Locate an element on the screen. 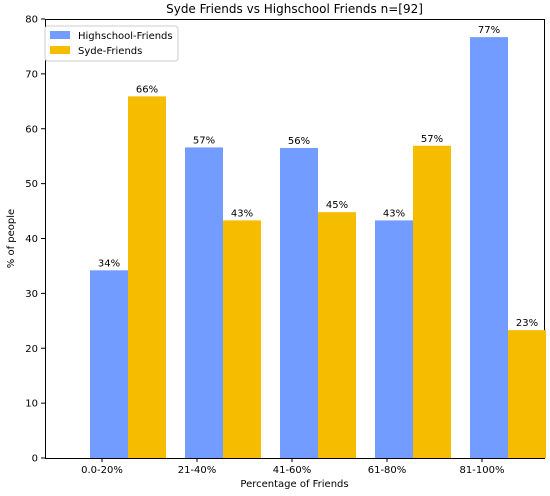 The image size is (550, 496). x-axis: 0.0-20% 21-40% 41-60% 61-80% 81-100% is located at coordinates (292, 467).